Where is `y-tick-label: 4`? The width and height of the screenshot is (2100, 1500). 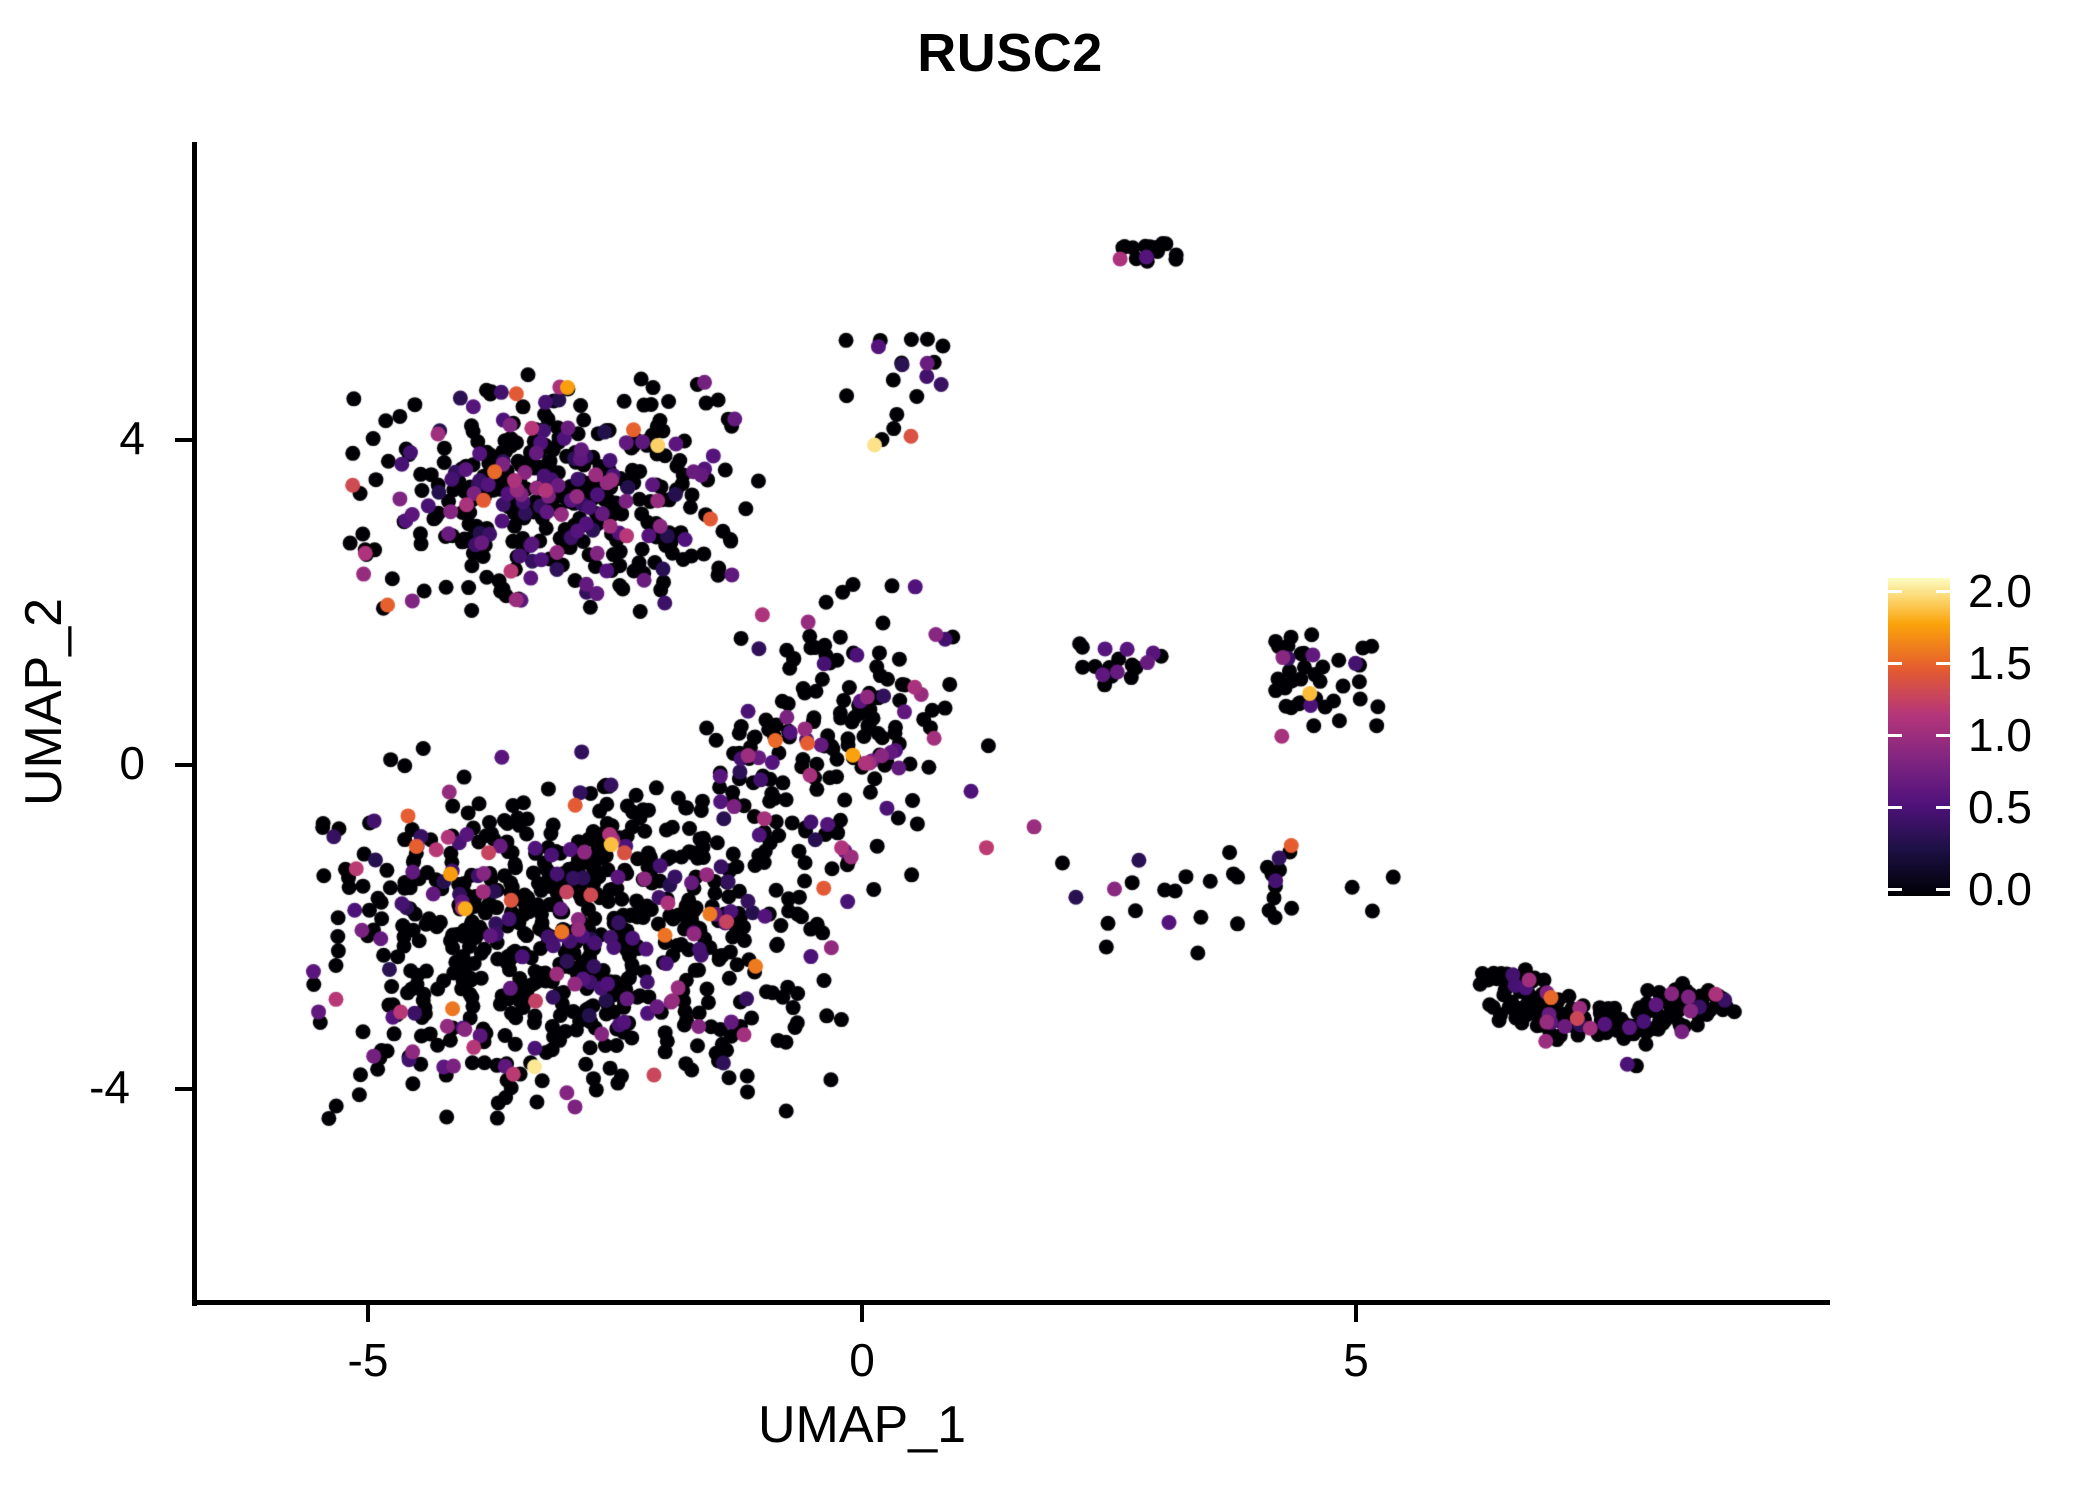
y-tick-label: 4 is located at coordinates (132, 438).